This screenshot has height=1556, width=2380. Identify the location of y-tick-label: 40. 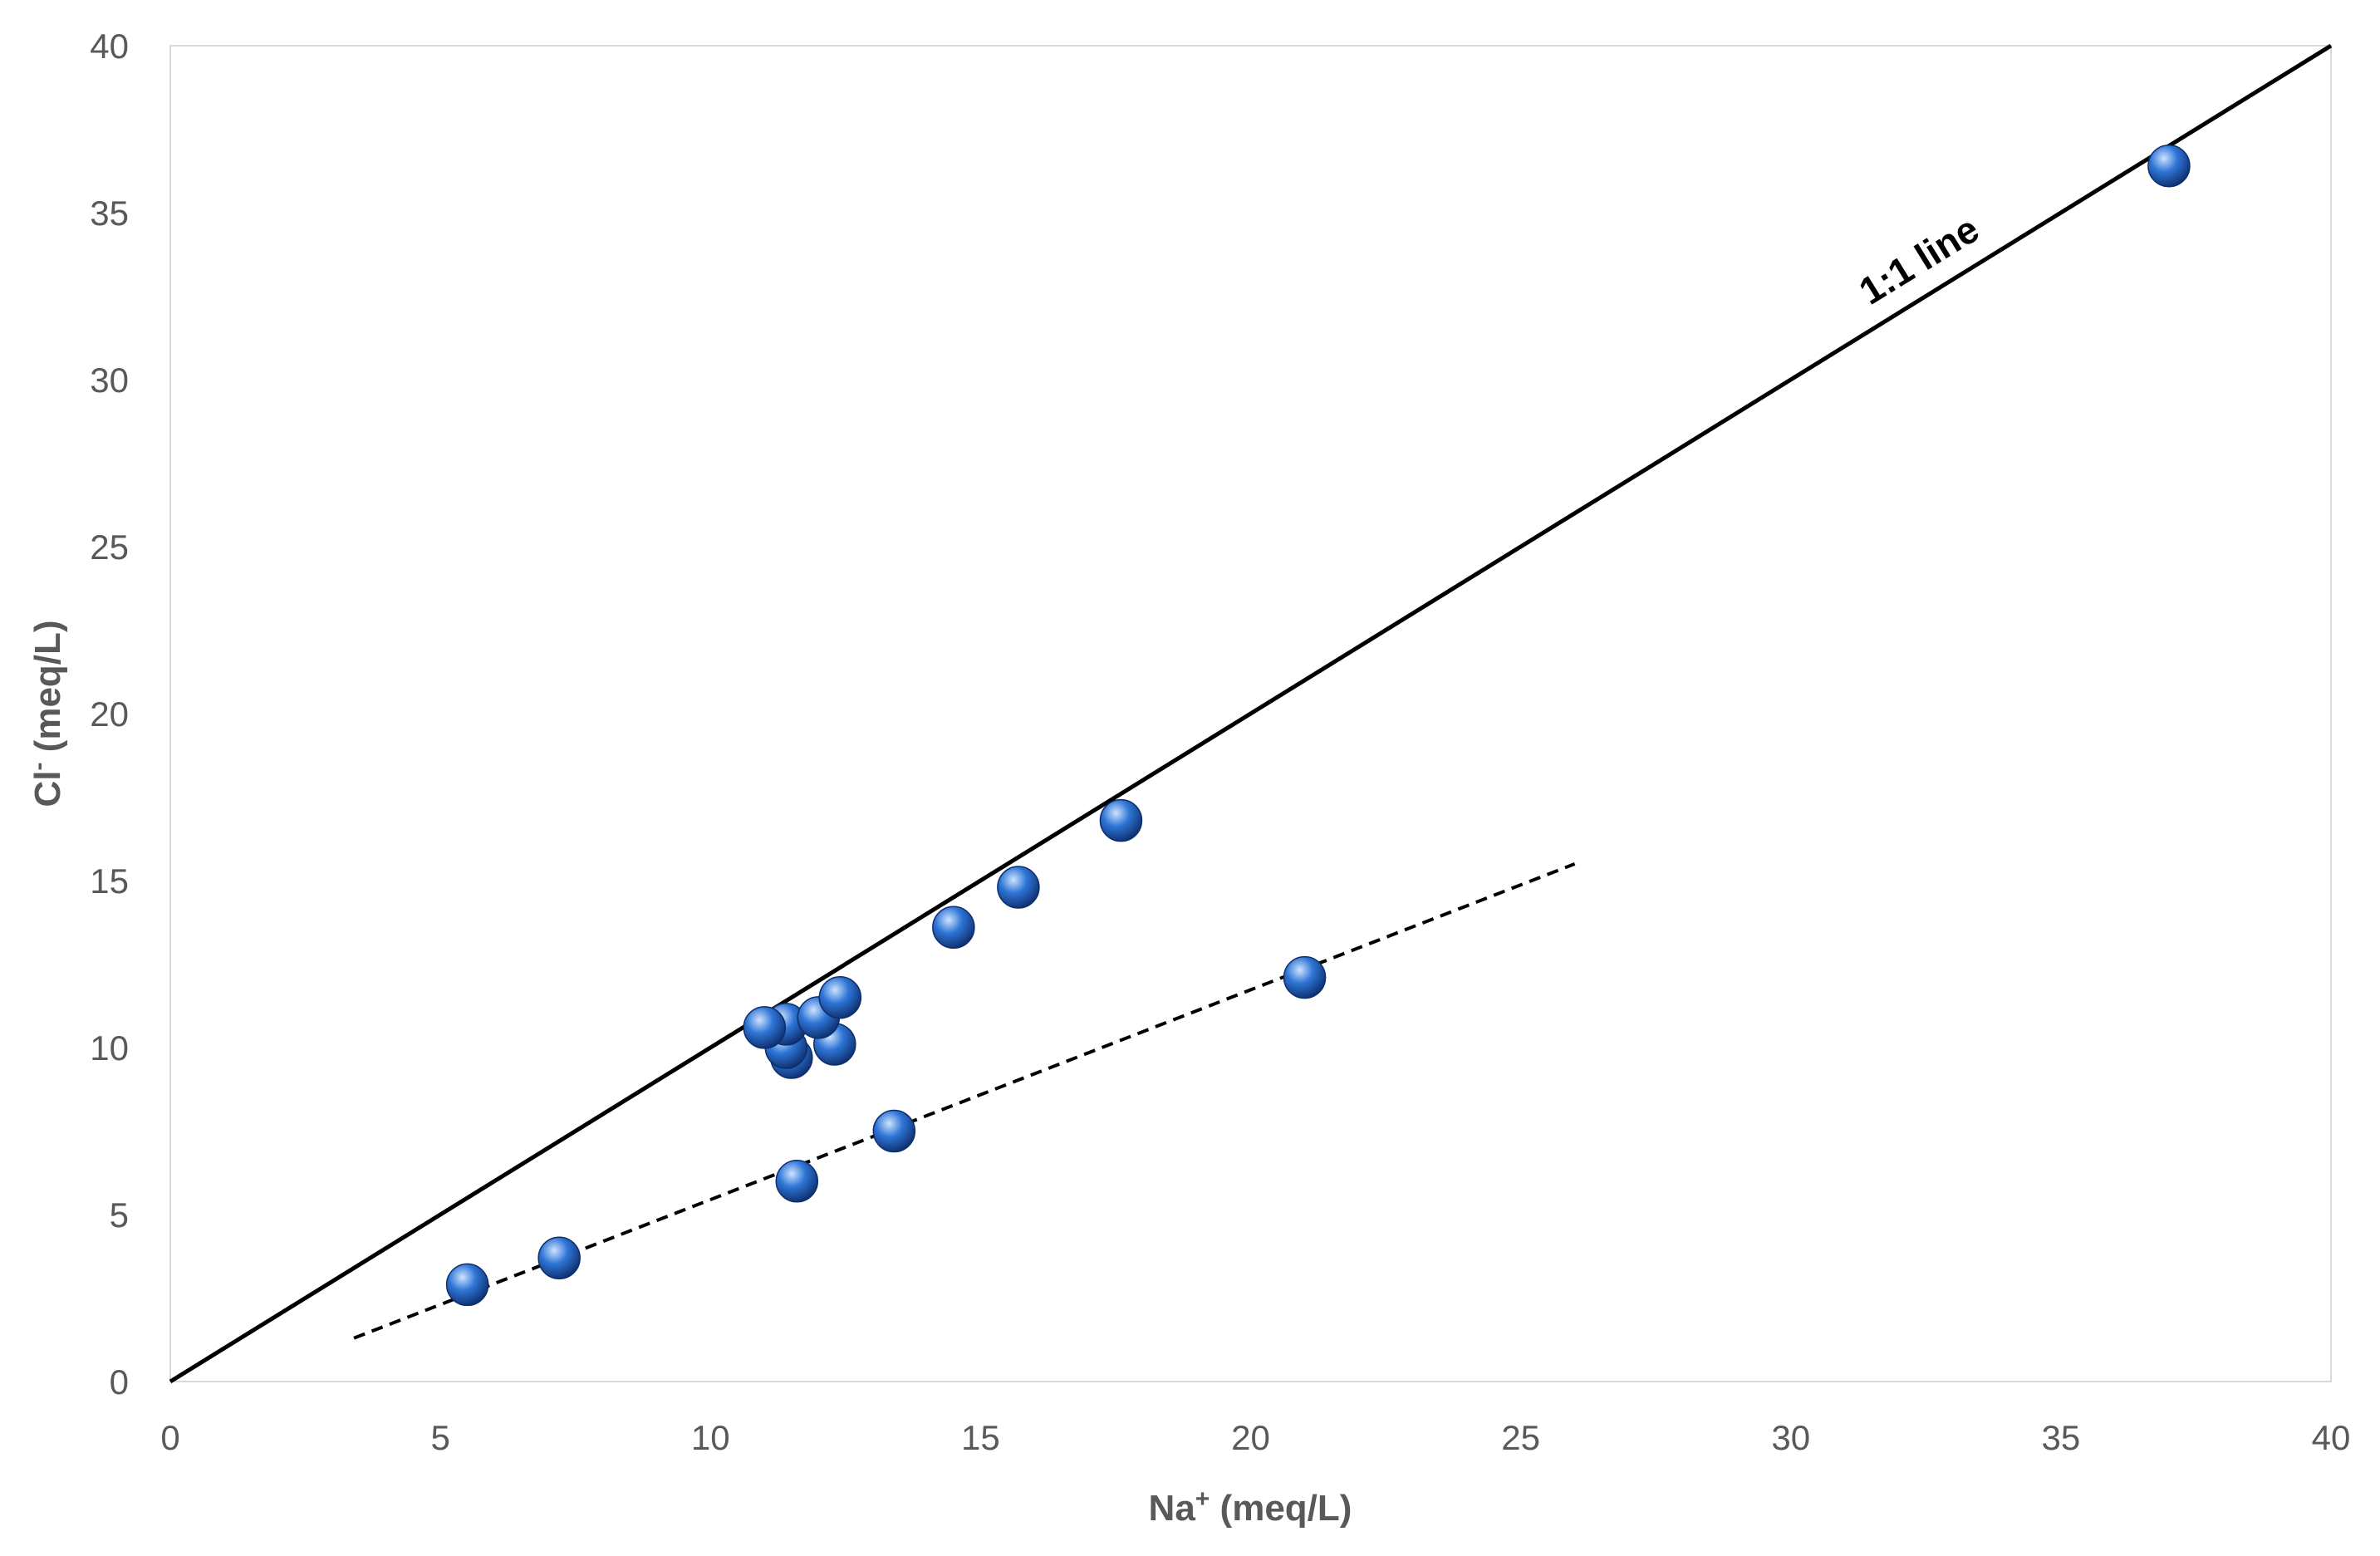
(109, 47).